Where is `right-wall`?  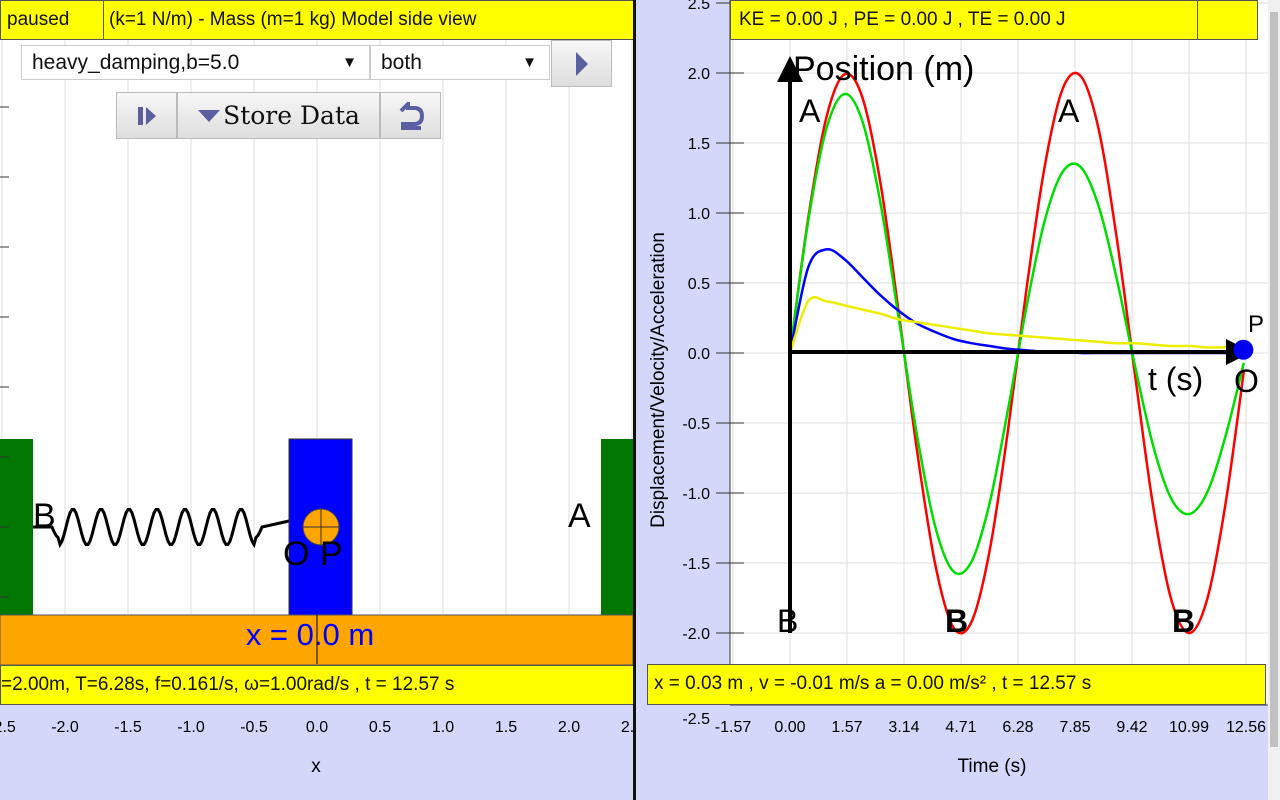 right-wall is located at coordinates (617, 527).